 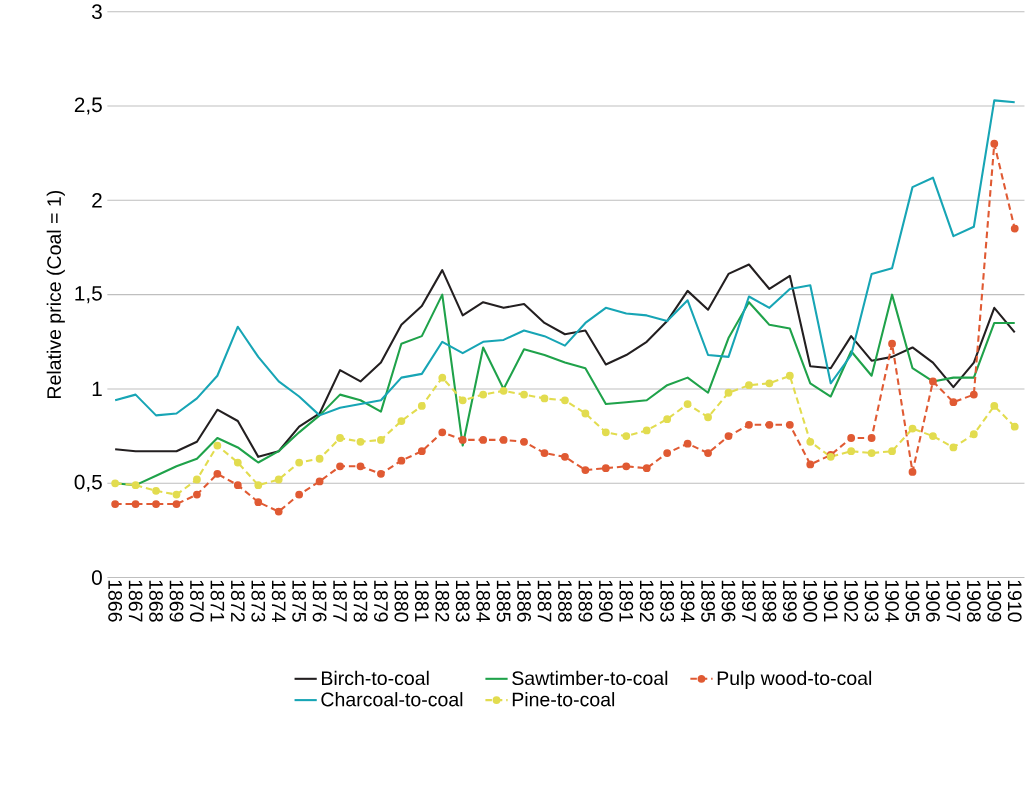 What do you see at coordinates (933, 601) in the screenshot?
I see `x-tick-label: 1906` at bounding box center [933, 601].